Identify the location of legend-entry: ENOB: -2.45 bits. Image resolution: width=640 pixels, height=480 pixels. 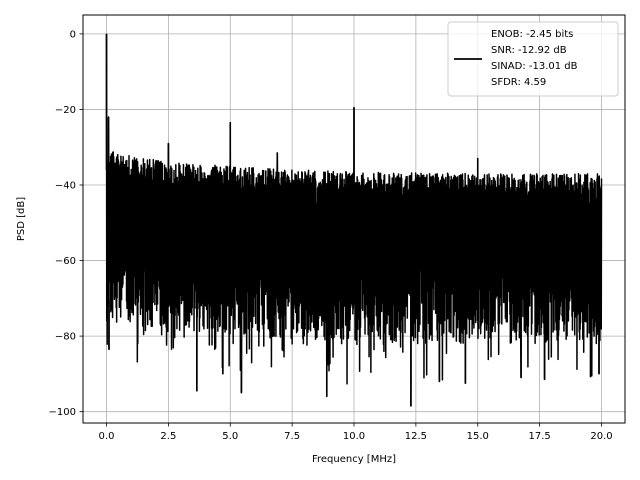
(532, 34).